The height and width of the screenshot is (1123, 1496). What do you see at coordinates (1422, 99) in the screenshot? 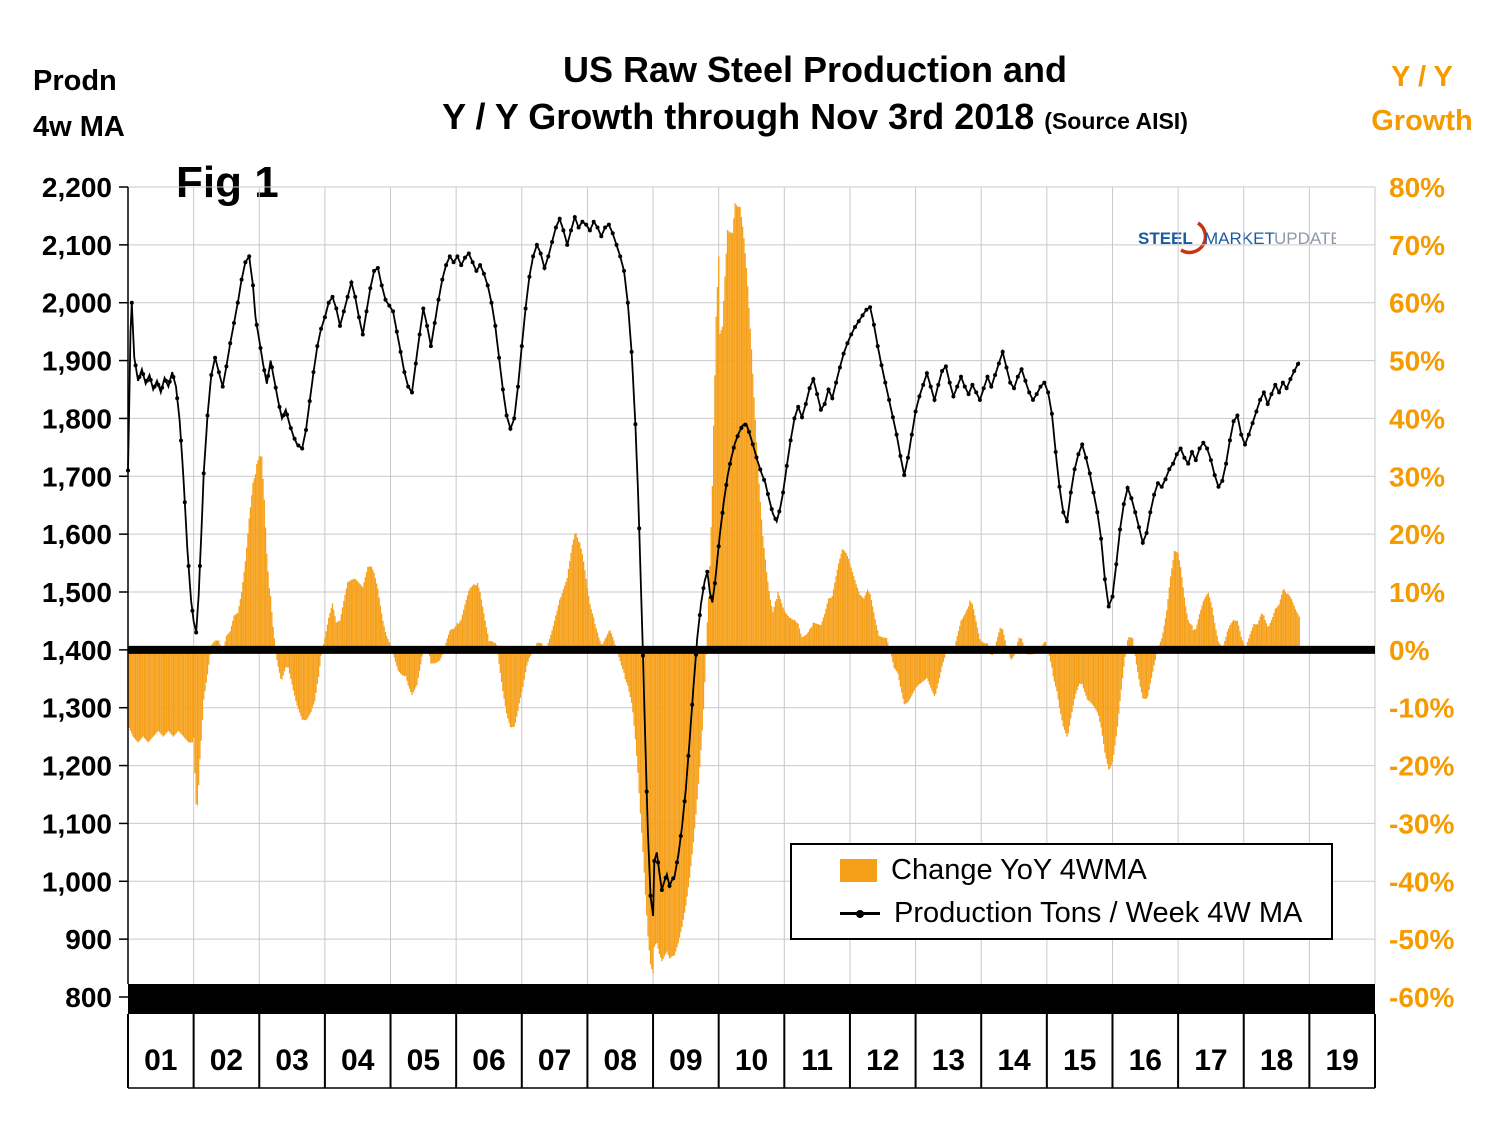
I see `right-axis-title: Y / Y Growth` at bounding box center [1422, 99].